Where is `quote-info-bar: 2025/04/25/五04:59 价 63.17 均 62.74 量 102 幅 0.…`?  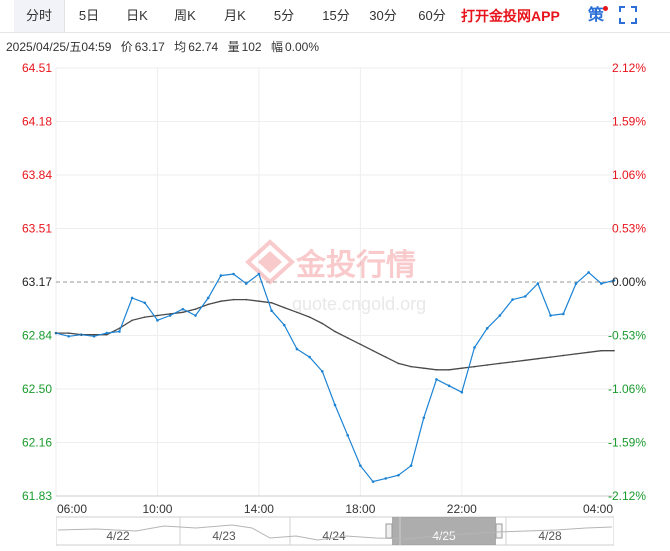
quote-info-bar: 2025/04/25/五04:59 价 63.17 均 62.74 量 102 幅 0.… is located at coordinates (165, 46).